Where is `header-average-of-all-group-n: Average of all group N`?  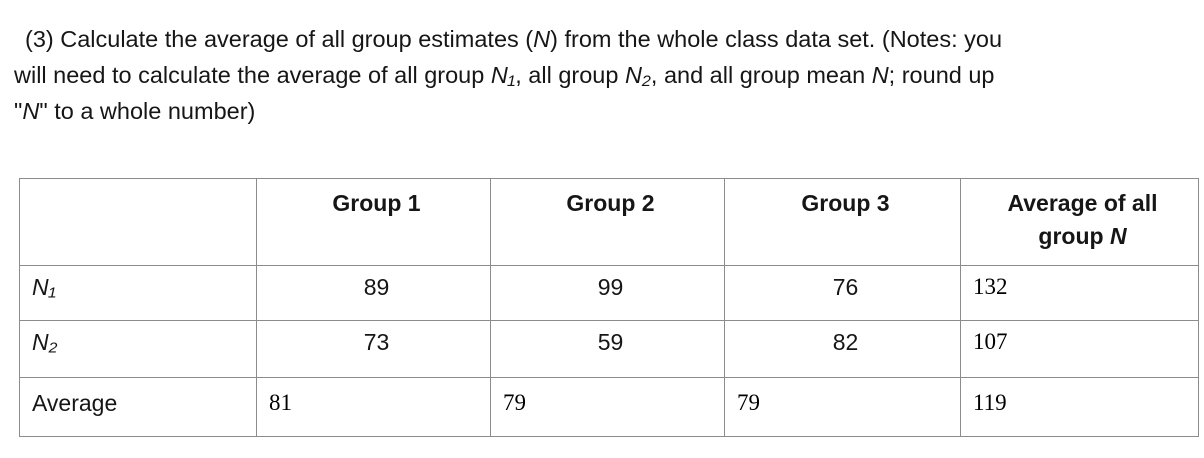 header-average-of-all-group-n: Average of all group N is located at coordinates (1079, 222).